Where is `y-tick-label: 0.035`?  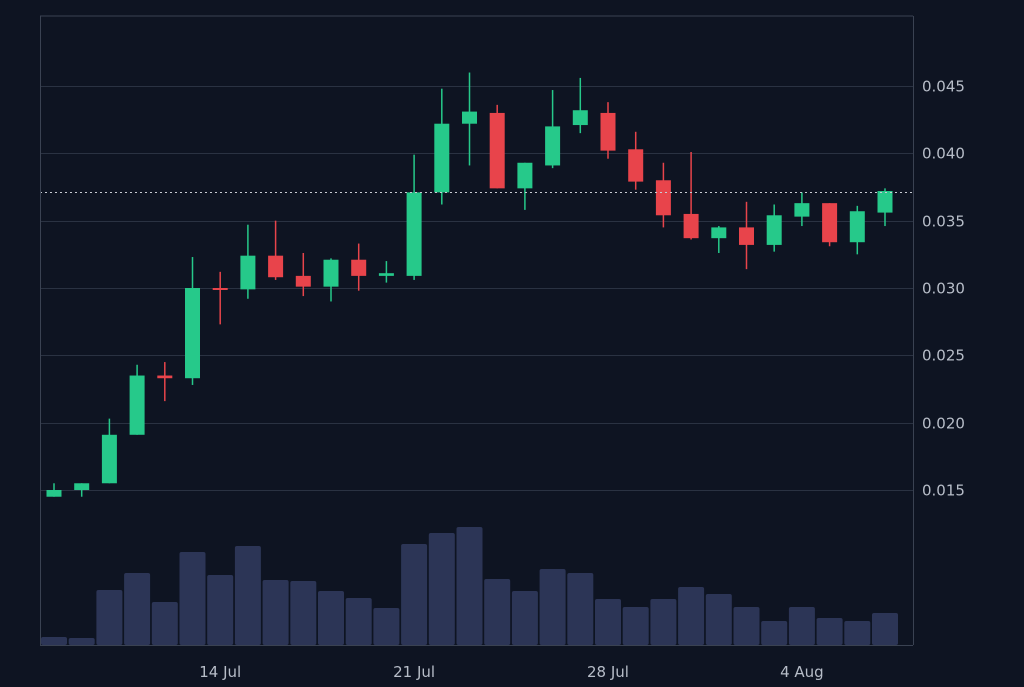
y-tick-label: 0.035 is located at coordinates (943, 222).